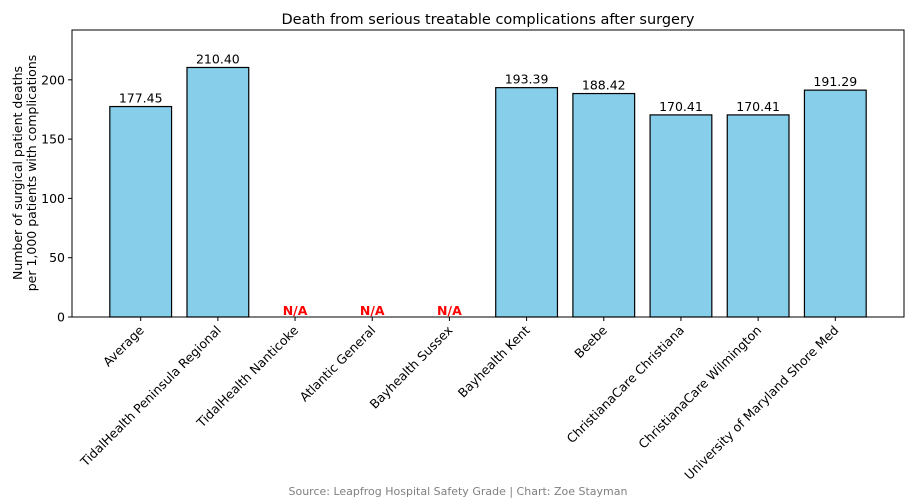 This screenshot has width=917, height=504. What do you see at coordinates (123, 345) in the screenshot?
I see `x-tick-label: Average` at bounding box center [123, 345].